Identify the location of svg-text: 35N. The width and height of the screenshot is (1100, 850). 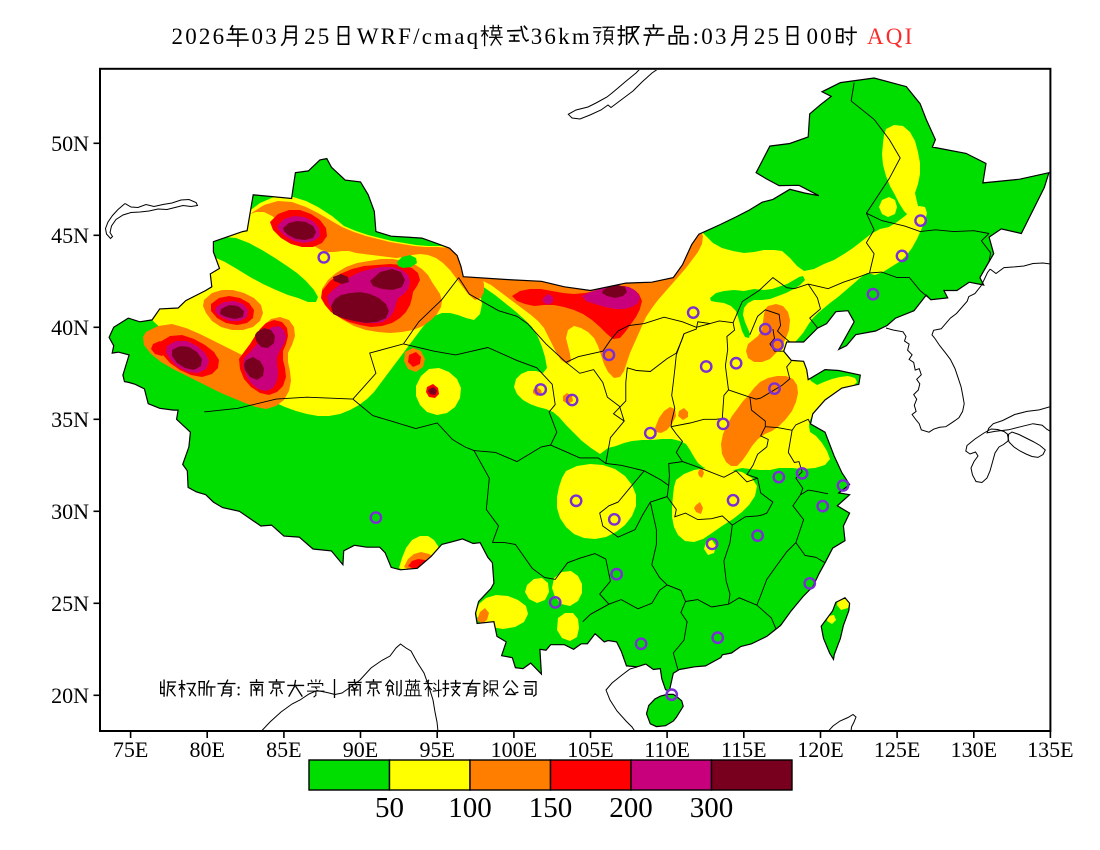
(70, 419).